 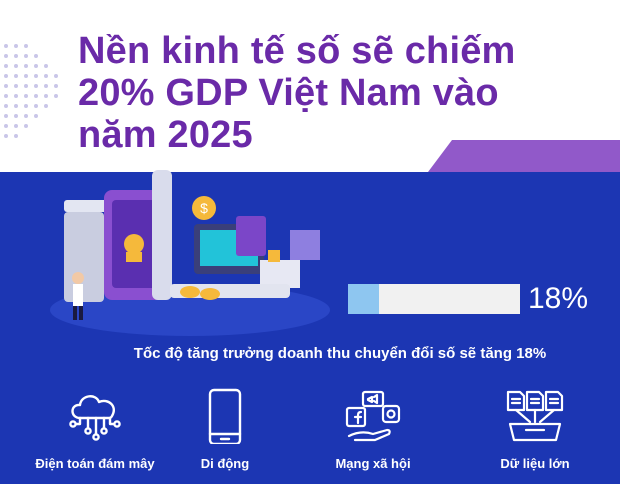 What do you see at coordinates (373, 463) in the screenshot?
I see `feature-label: Mạng xã hội` at bounding box center [373, 463].